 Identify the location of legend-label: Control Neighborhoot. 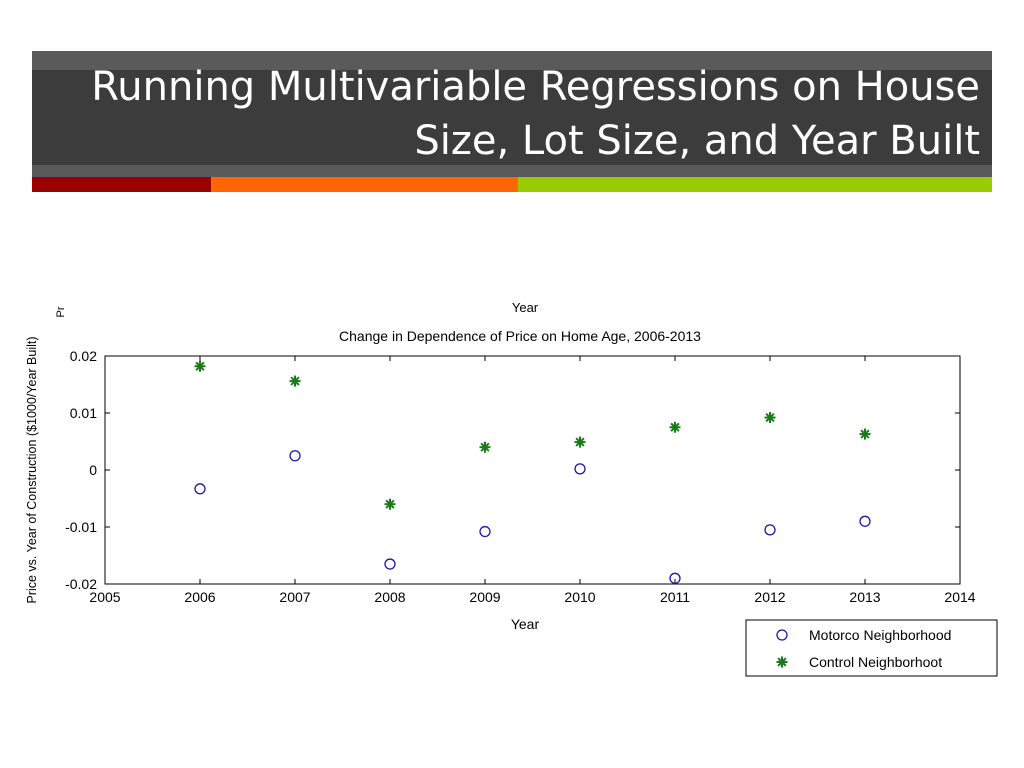
(875, 662).